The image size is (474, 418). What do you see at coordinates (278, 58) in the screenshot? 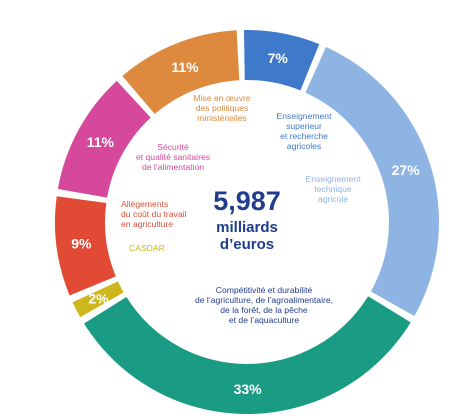
I see `percent-label-enseignement-superieur: 7%` at bounding box center [278, 58].